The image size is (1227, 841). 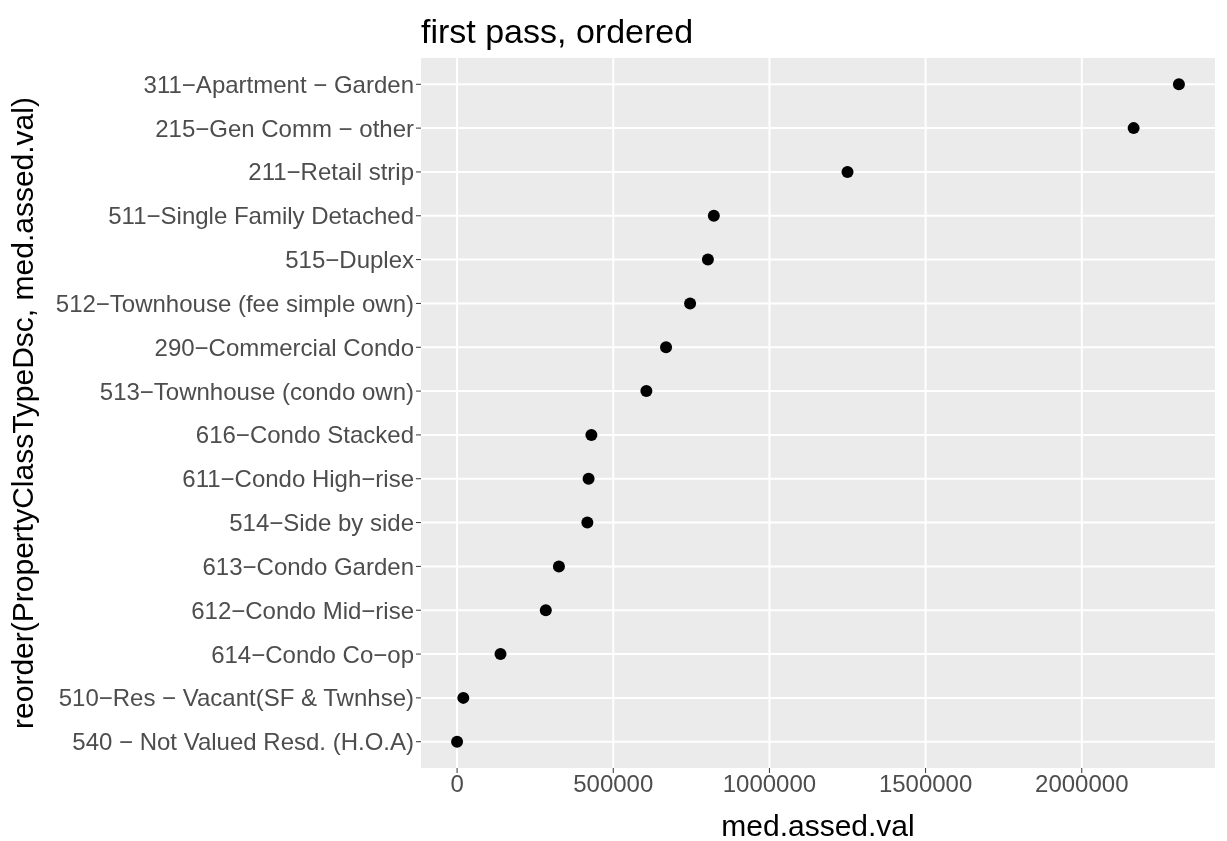 What do you see at coordinates (557, 31) in the screenshot?
I see `chart-title: first pass, ordered` at bounding box center [557, 31].